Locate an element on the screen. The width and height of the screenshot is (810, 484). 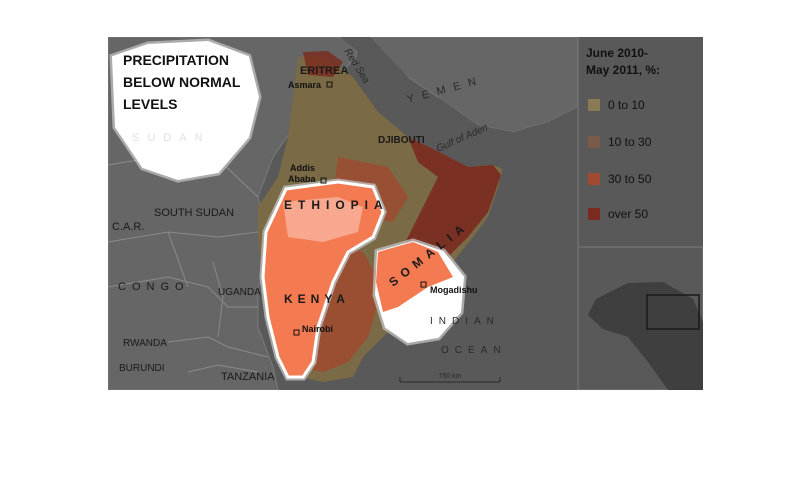
title-line-3: LEVELS is located at coordinates (150, 104).